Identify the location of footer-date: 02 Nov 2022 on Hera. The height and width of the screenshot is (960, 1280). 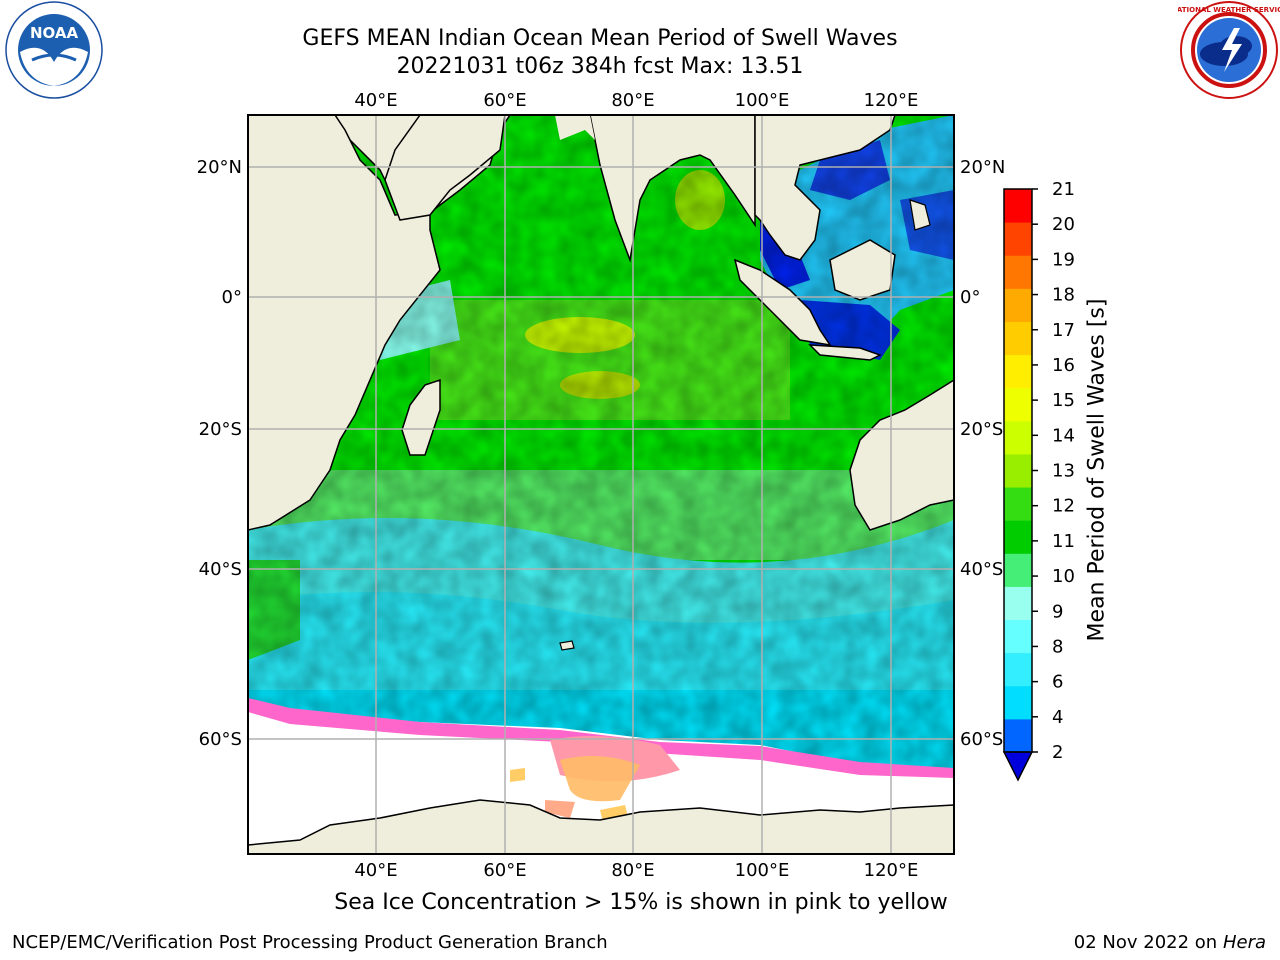
(1170, 942).